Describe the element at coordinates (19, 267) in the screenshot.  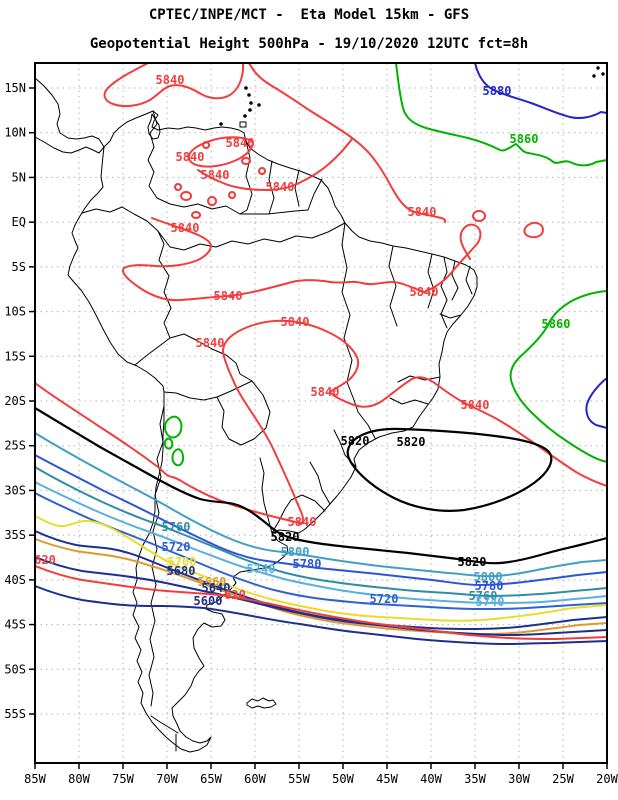
I see `y-tick-label: 5S` at that location.